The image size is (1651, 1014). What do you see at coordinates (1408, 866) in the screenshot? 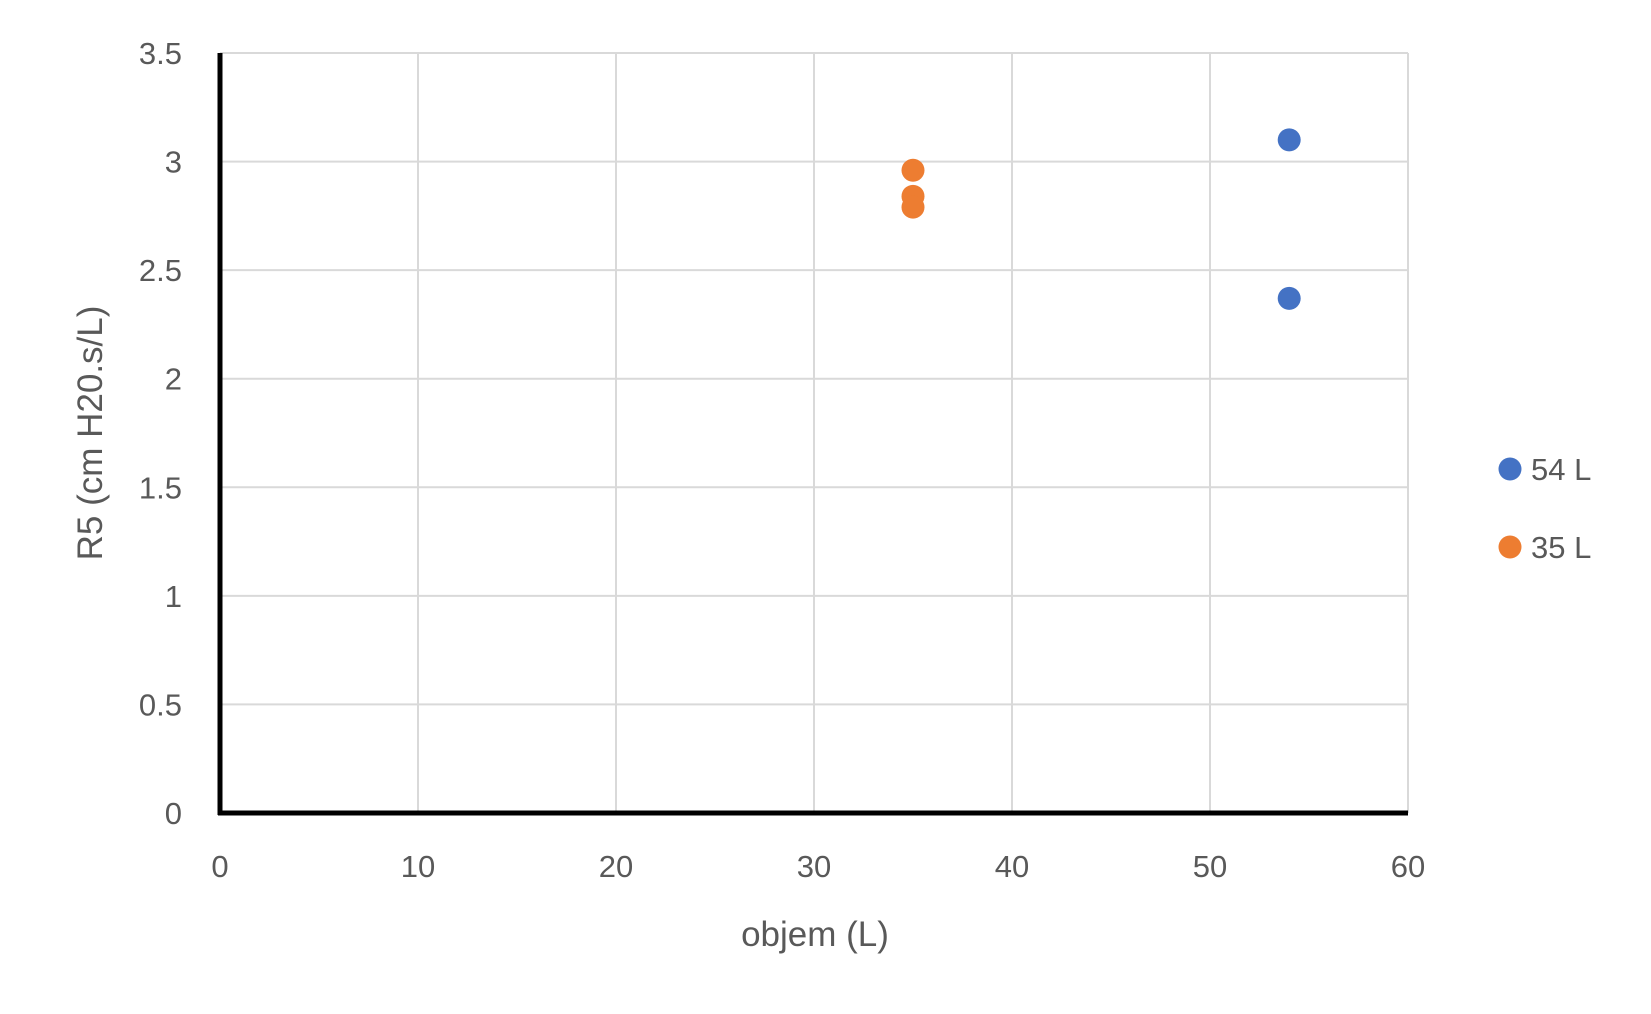
I see `x-tick-label: 60` at bounding box center [1408, 866].